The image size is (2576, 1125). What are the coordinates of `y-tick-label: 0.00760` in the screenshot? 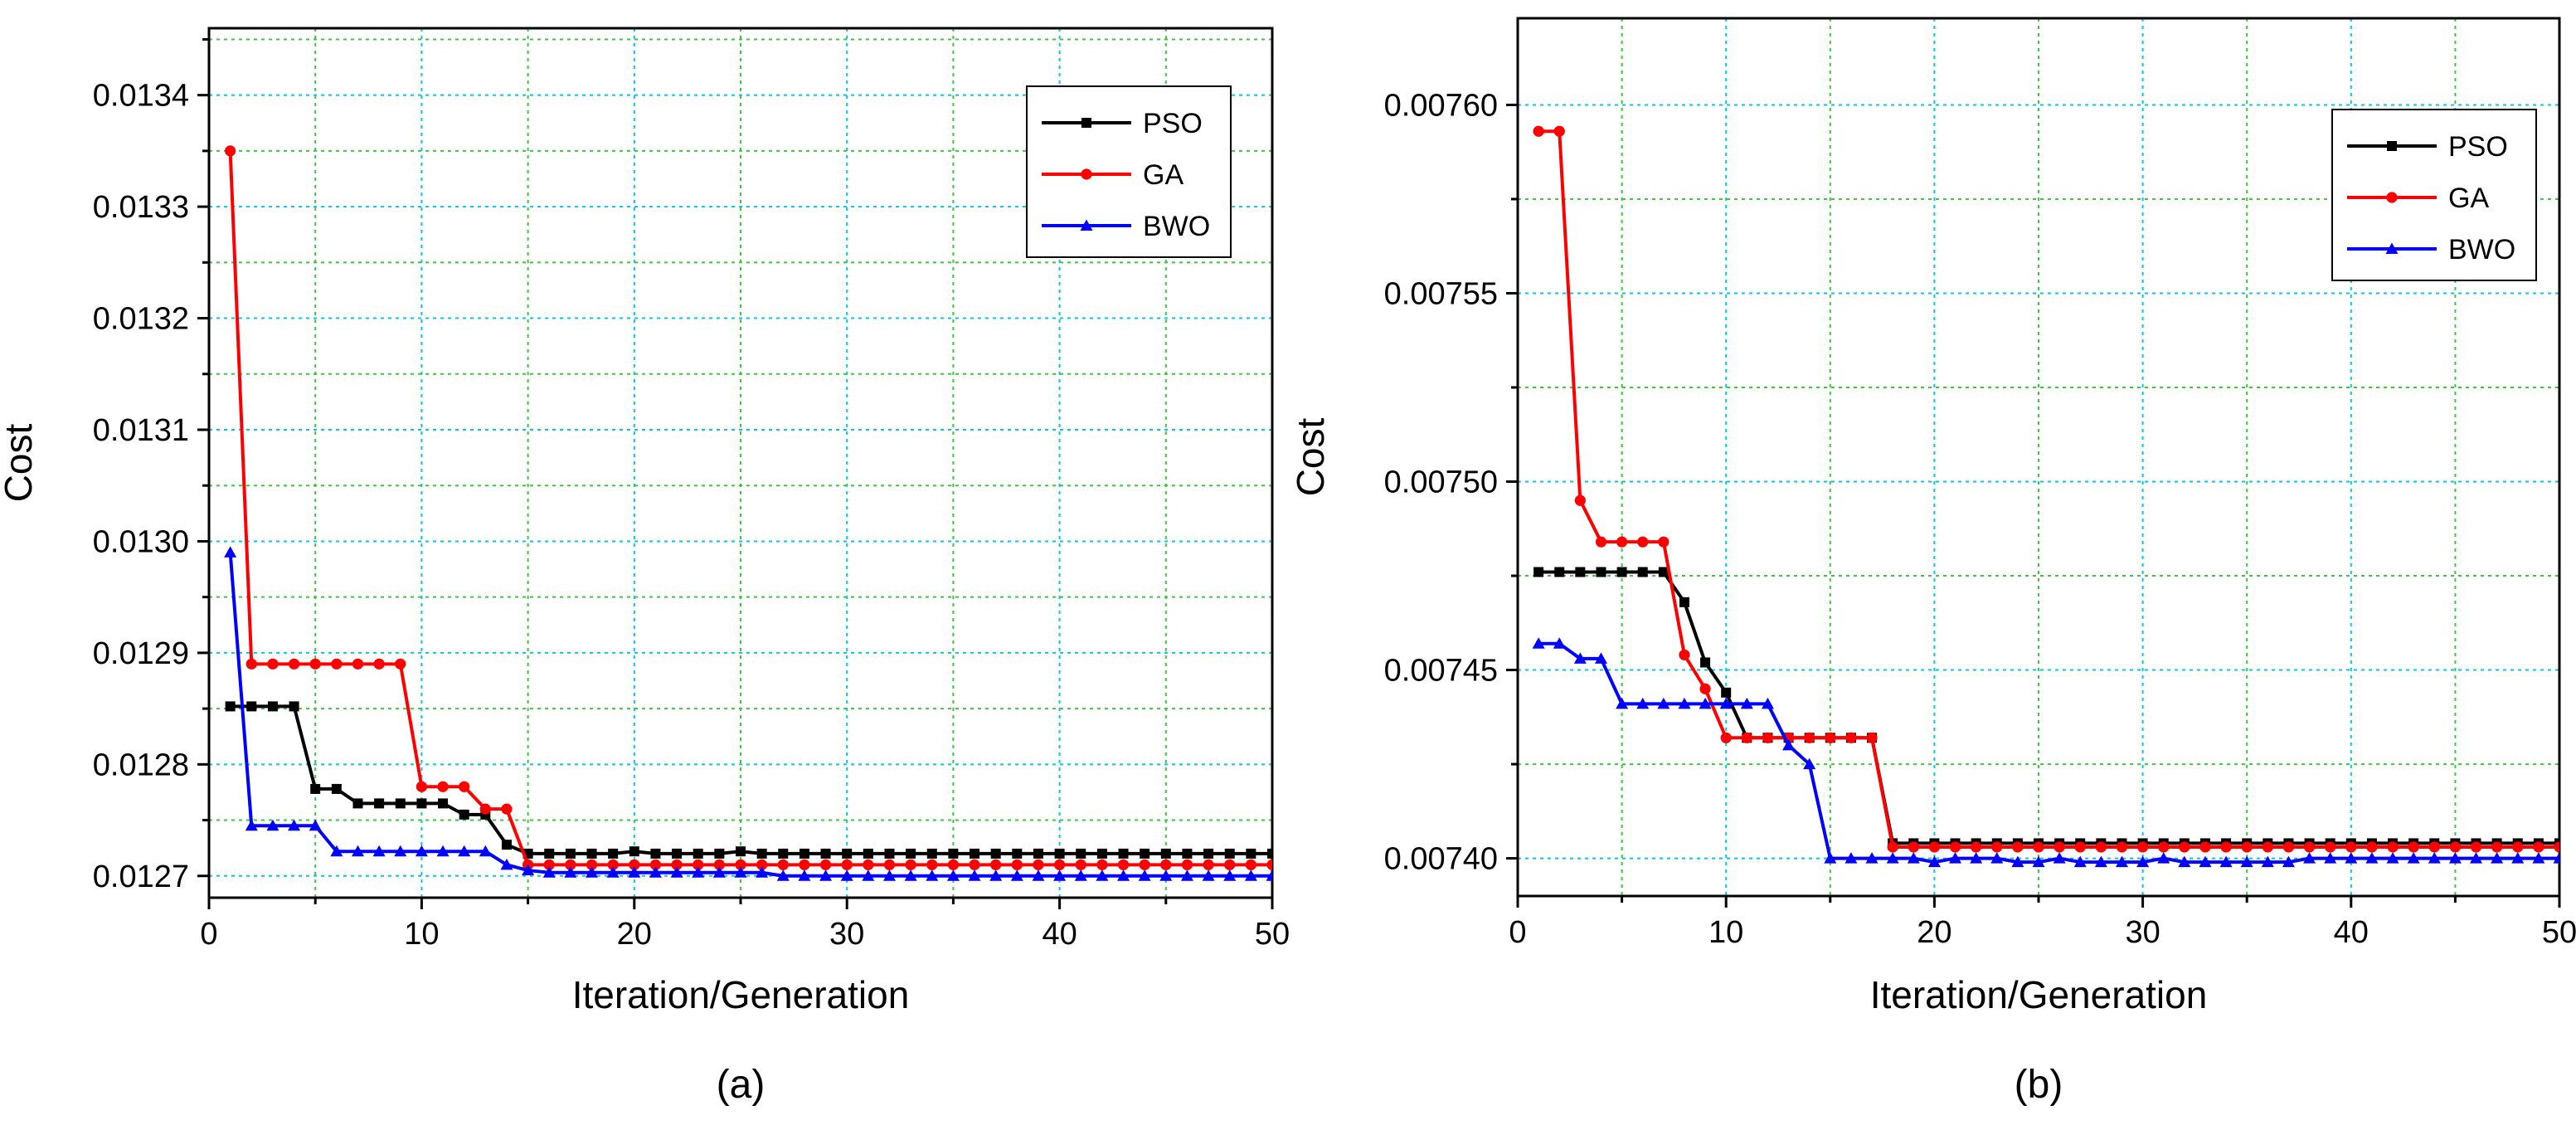 It's located at (1441, 105).